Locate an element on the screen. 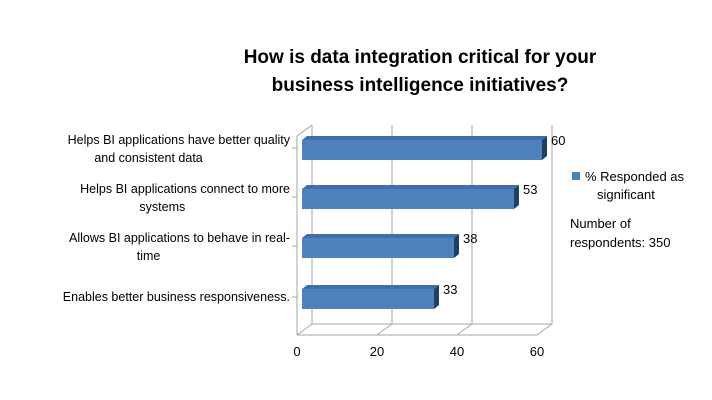  category-label: time is located at coordinates (149, 256).